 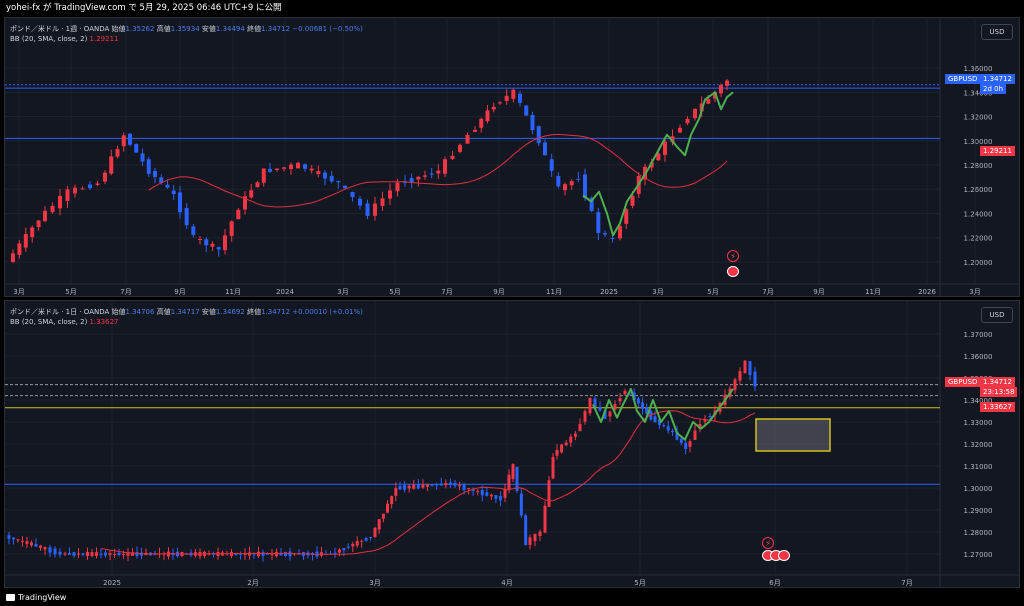 What do you see at coordinates (978, 214) in the screenshot?
I see `price-tick-label: 1.24000` at bounding box center [978, 214].